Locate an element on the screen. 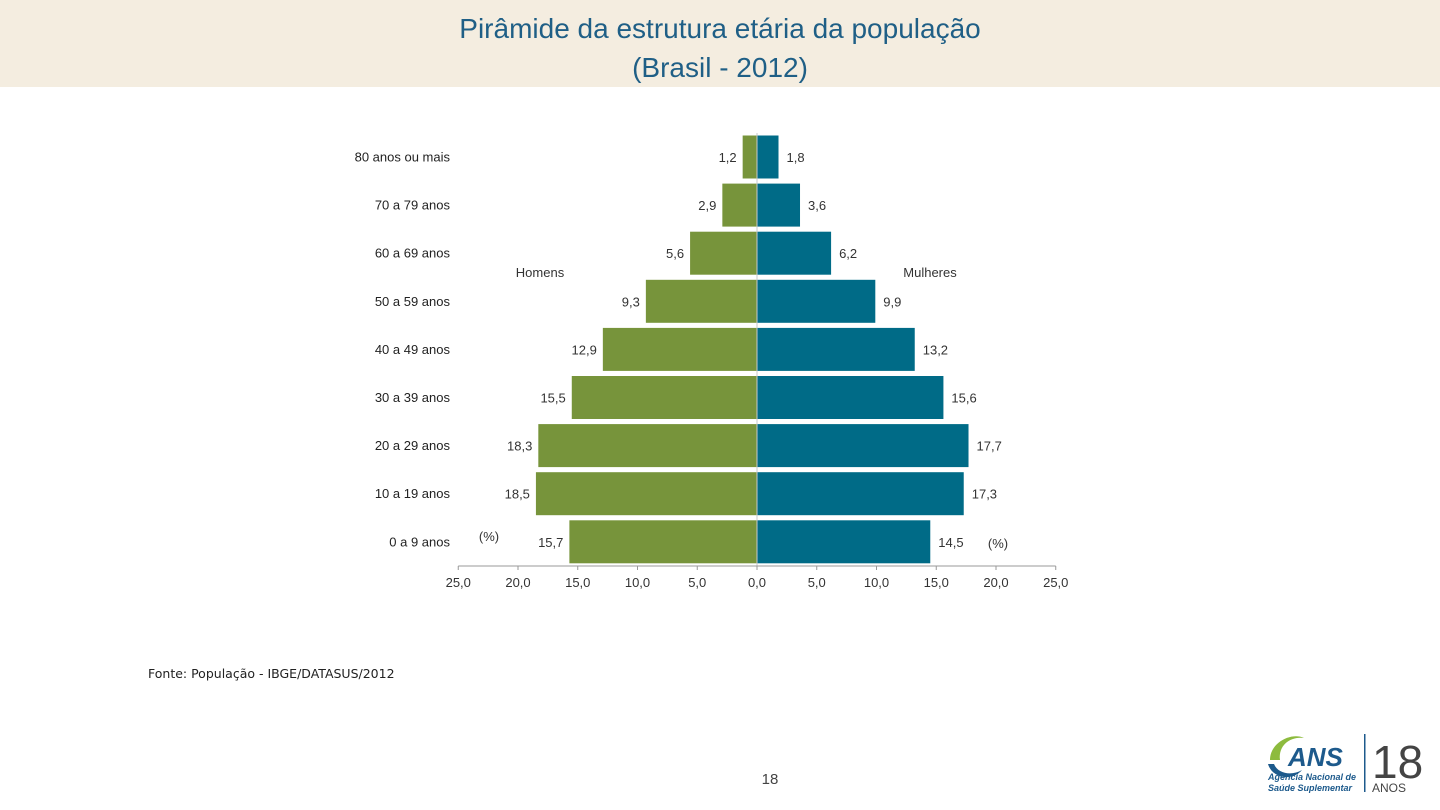 This screenshot has width=1440, height=810. title-band is located at coordinates (720, 43).